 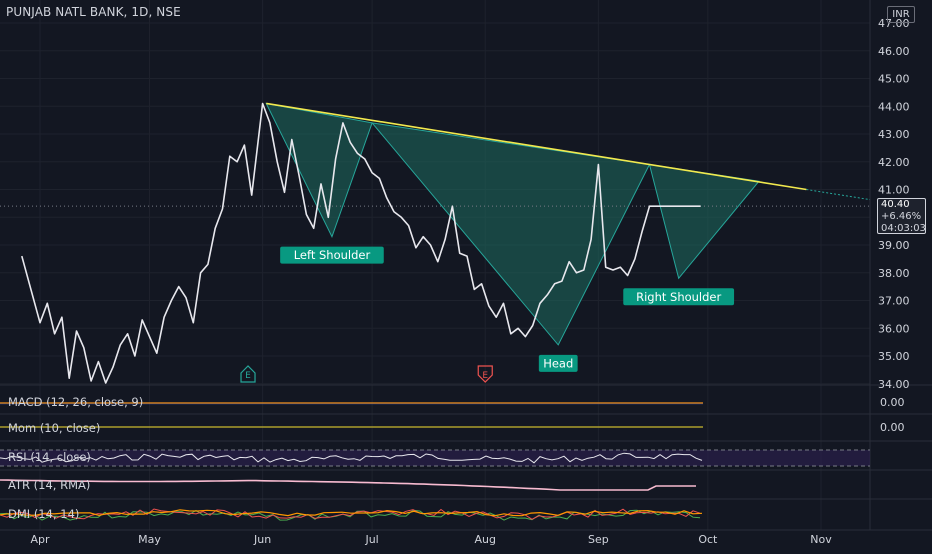 I want to click on y-tick-label: 34.00, so click(x=894, y=384).